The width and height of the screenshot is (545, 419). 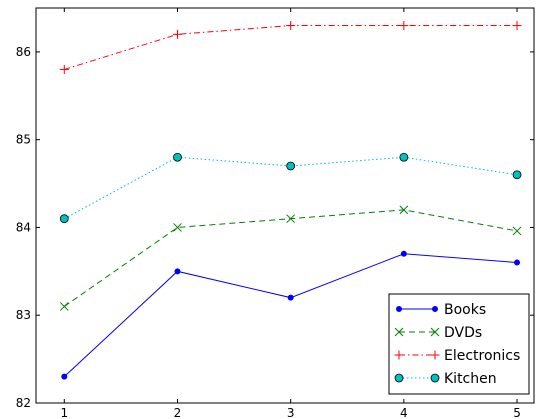 I want to click on y-tick-label: 83, so click(x=23, y=315).